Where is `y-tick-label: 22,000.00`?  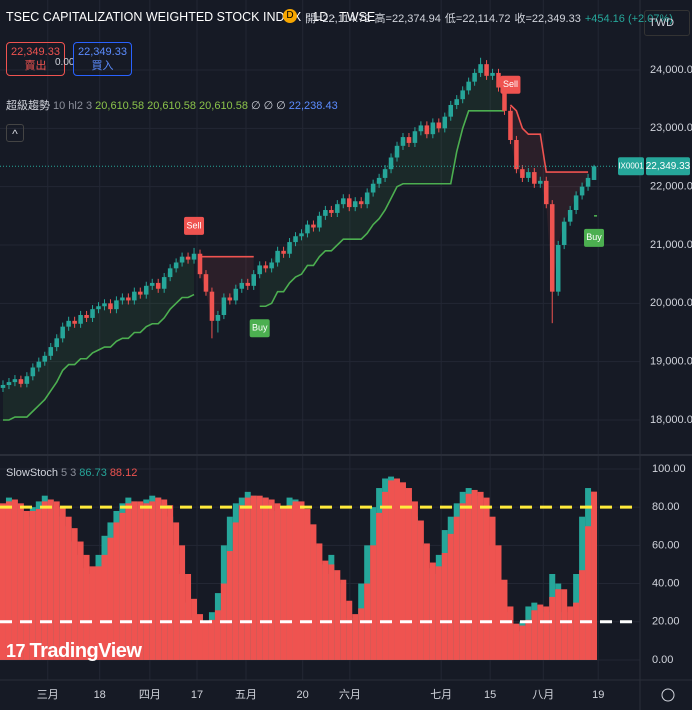
y-tick-label: 22,000.00 is located at coordinates (671, 187).